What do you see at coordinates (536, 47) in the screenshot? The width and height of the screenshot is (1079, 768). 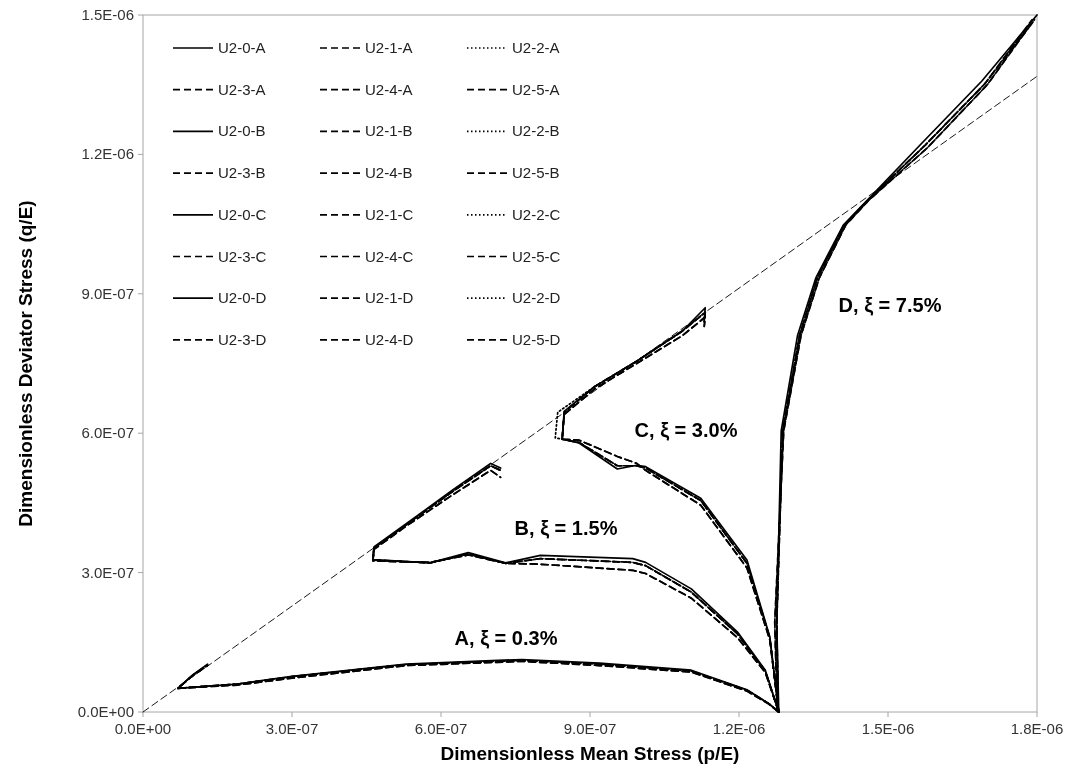 I see `legend-label: U2-2-A` at bounding box center [536, 47].